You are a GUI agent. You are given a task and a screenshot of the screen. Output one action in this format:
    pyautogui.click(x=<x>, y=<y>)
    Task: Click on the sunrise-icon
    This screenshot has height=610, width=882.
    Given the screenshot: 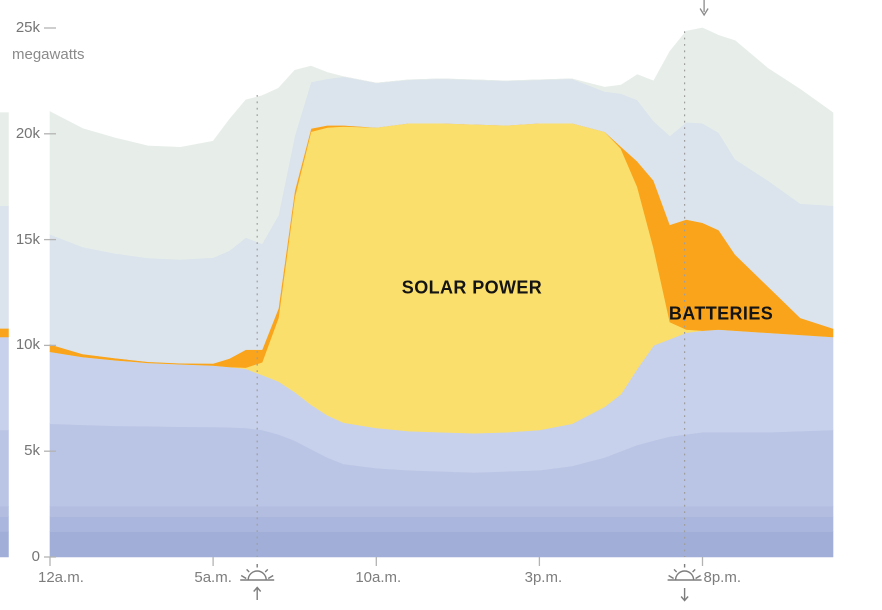 What is the action you would take?
    pyautogui.click(x=257, y=582)
    